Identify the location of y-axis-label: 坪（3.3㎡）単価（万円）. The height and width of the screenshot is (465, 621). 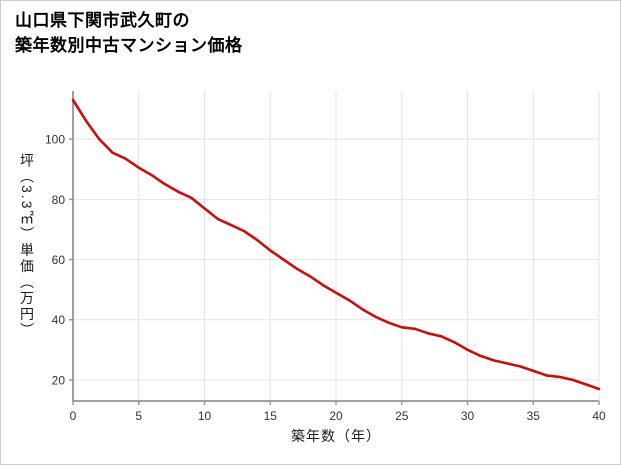
(27, 246).